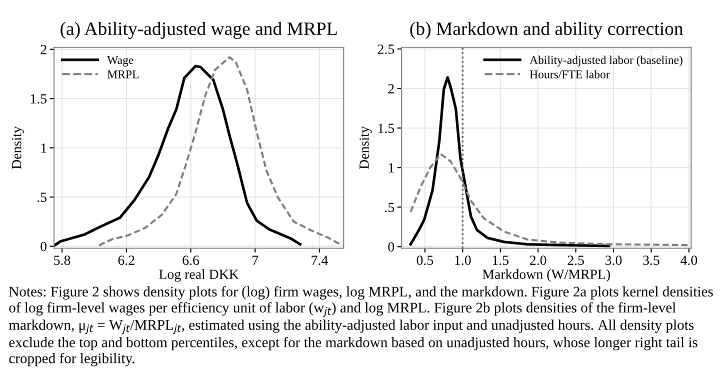 This screenshot has width=720, height=379. I want to click on chart-title: (a) Ability-adjusted wage and MRPL, so click(198, 30).